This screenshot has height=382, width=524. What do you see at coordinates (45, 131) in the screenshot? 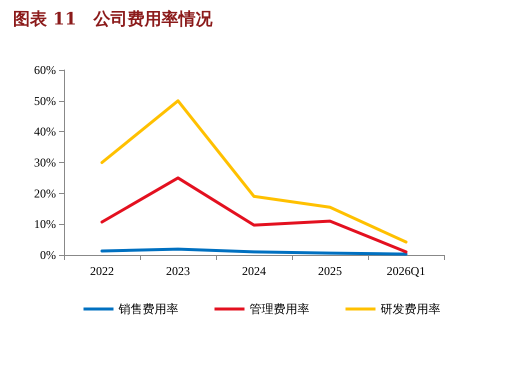
I see `y-tick-label: 40%` at bounding box center [45, 131].